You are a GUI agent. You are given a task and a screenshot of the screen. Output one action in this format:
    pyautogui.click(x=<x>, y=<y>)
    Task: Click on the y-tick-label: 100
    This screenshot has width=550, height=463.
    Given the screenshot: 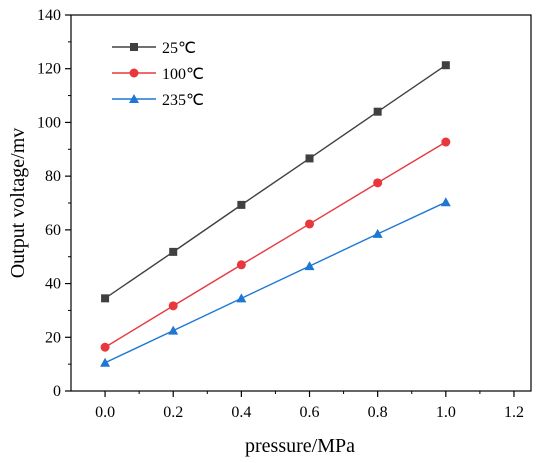 What is the action you would take?
    pyautogui.click(x=49, y=122)
    